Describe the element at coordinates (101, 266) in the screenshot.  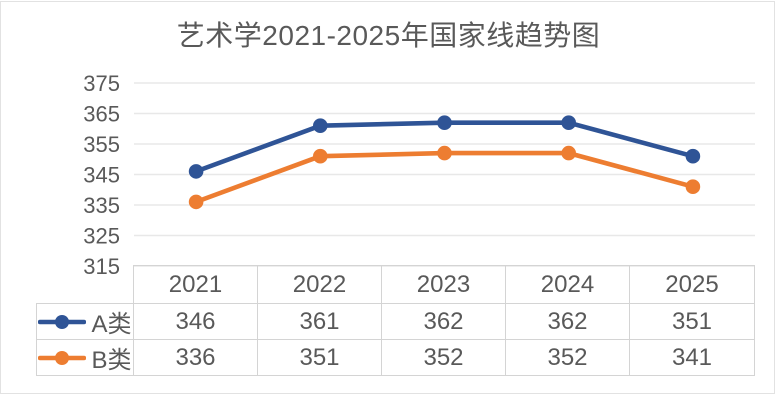
I see `y-axis-tick-label: 315` at that location.